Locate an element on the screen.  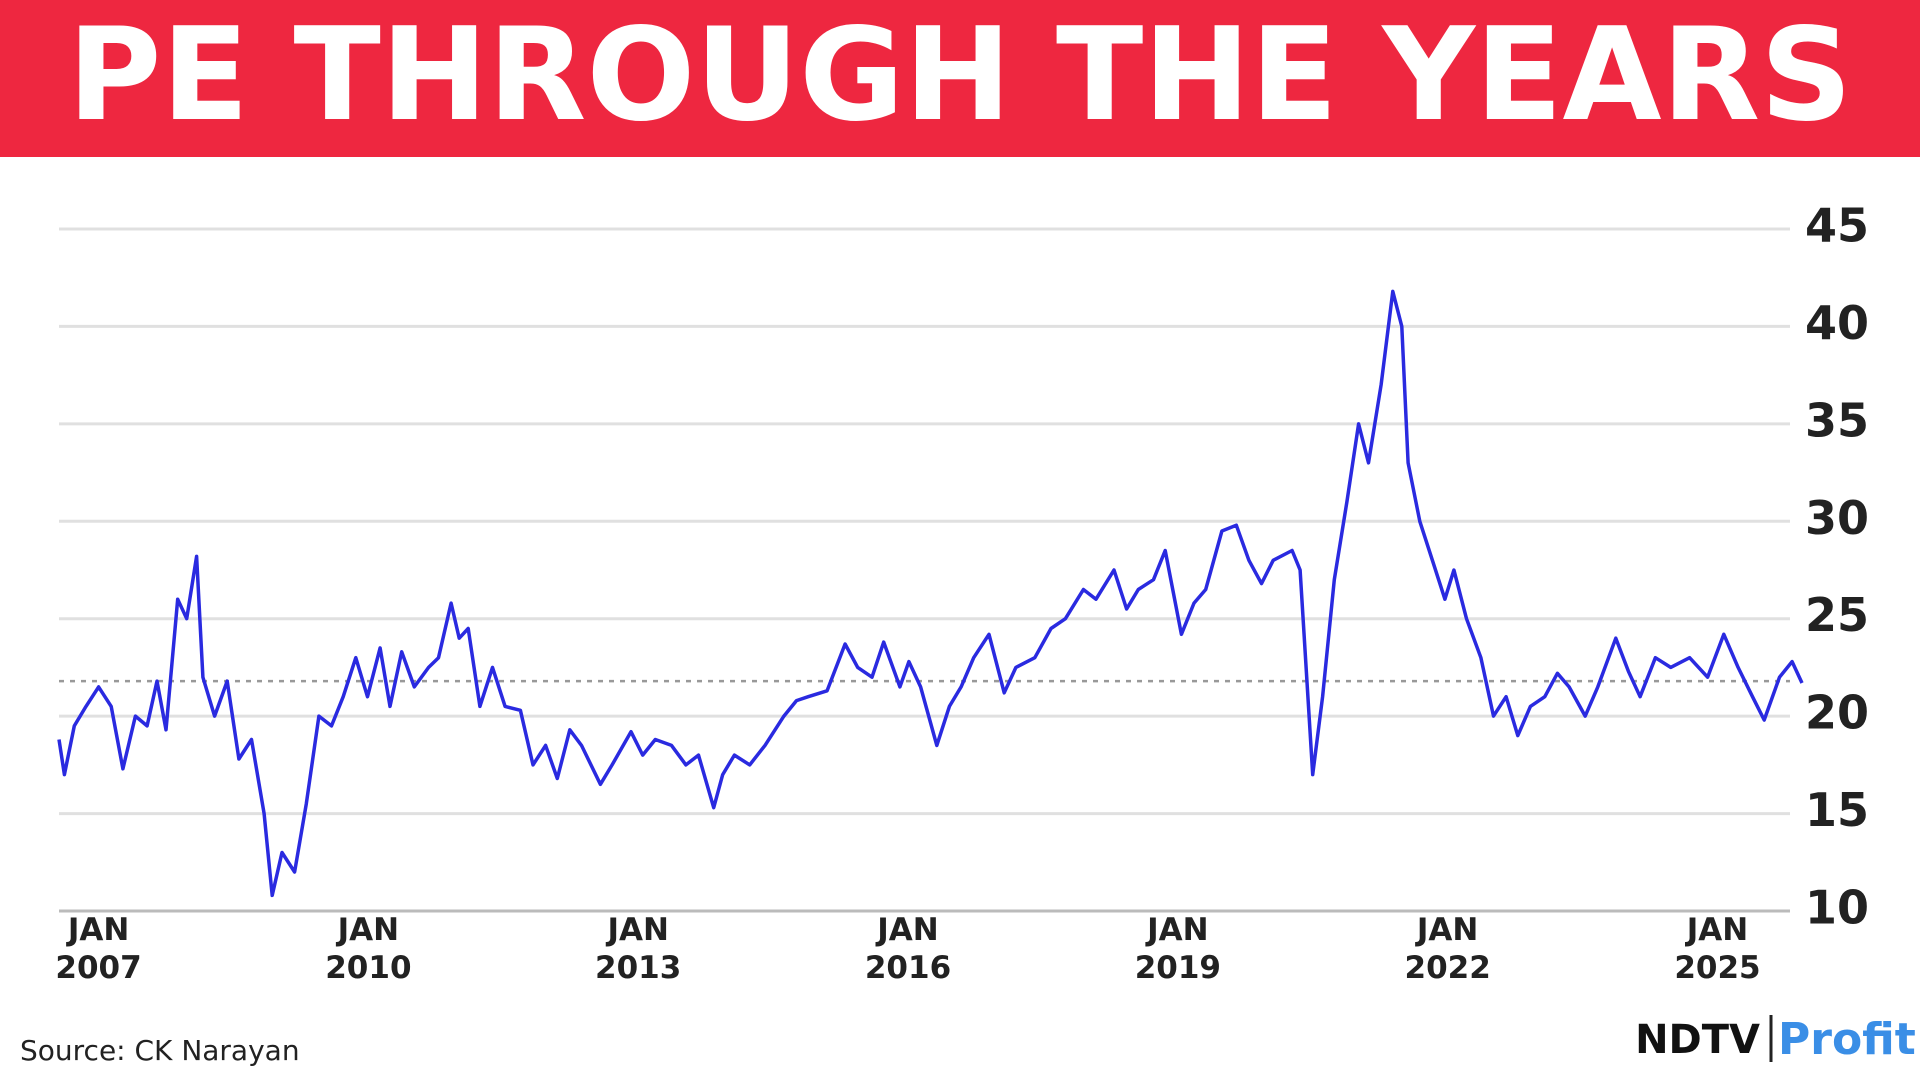
x-tick-label: JAN 2025 is located at coordinates (1717, 949).